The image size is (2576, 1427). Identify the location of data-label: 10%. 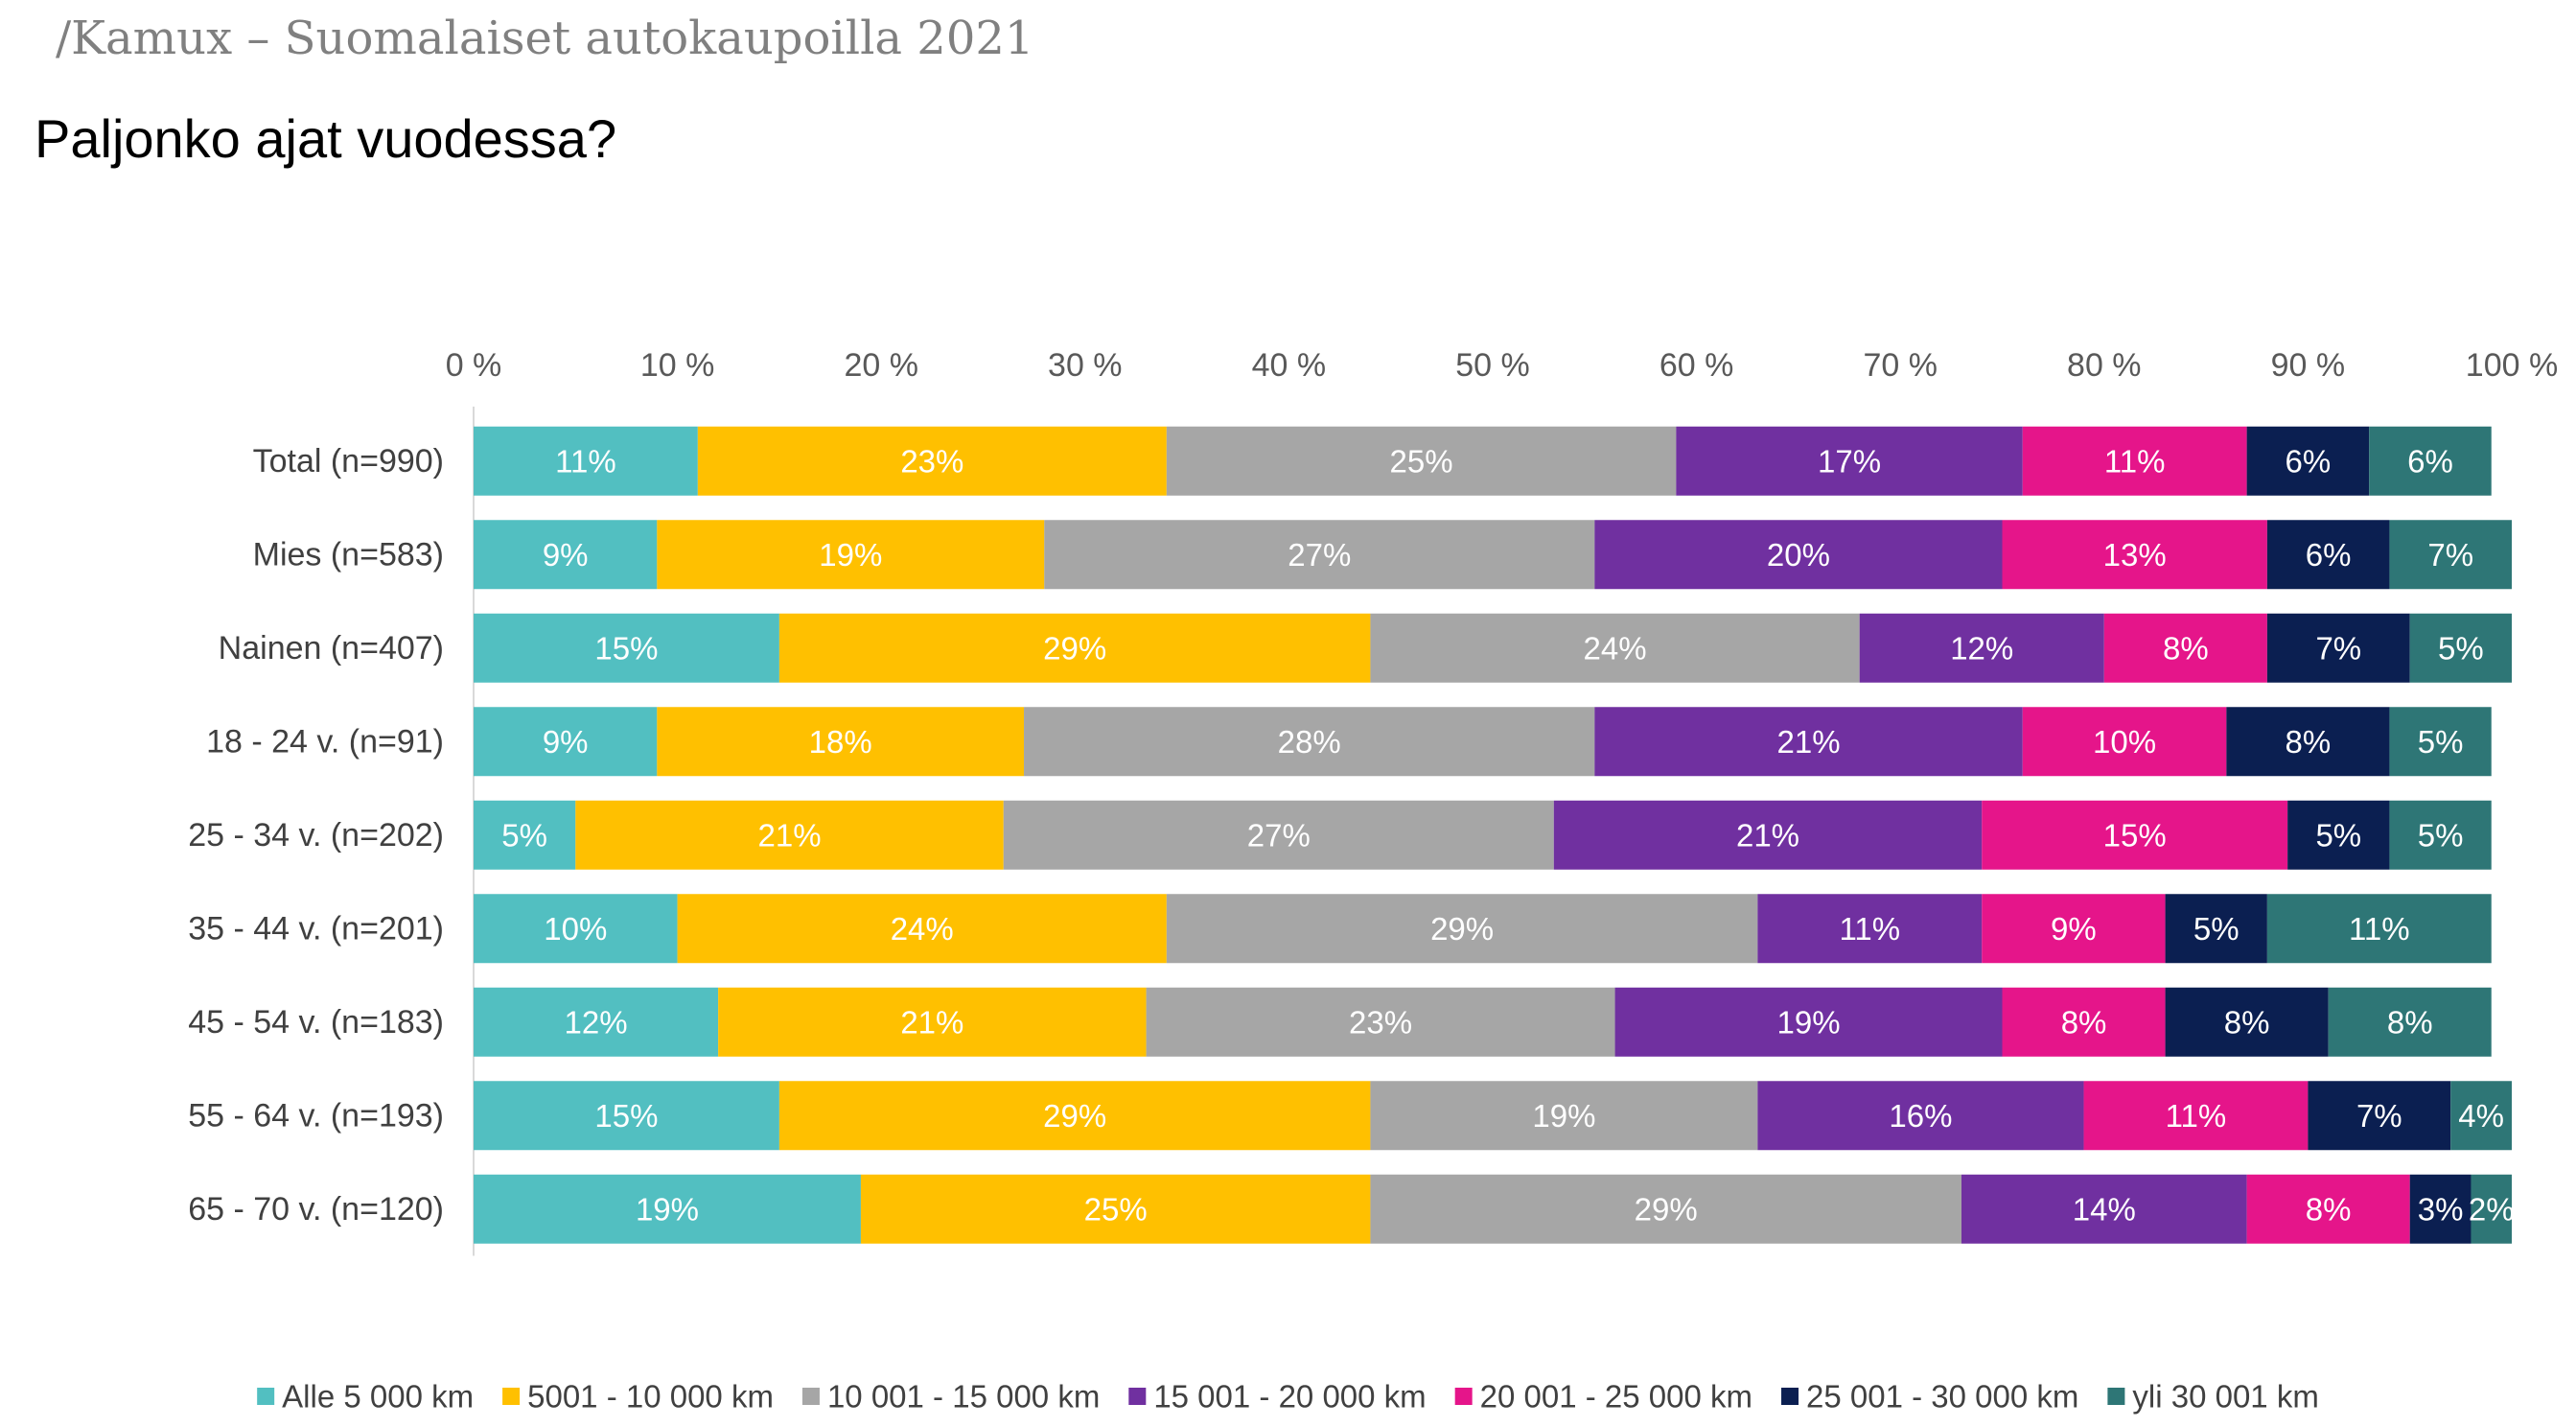
(2125, 742).